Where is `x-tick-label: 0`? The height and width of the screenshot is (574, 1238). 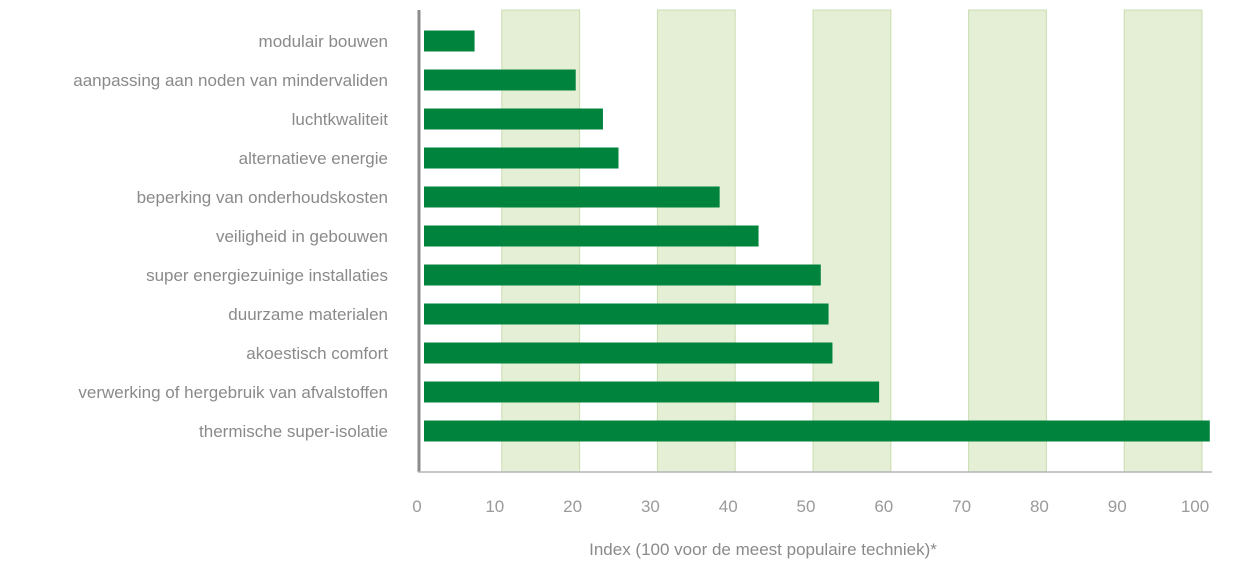
x-tick-label: 0 is located at coordinates (416, 506).